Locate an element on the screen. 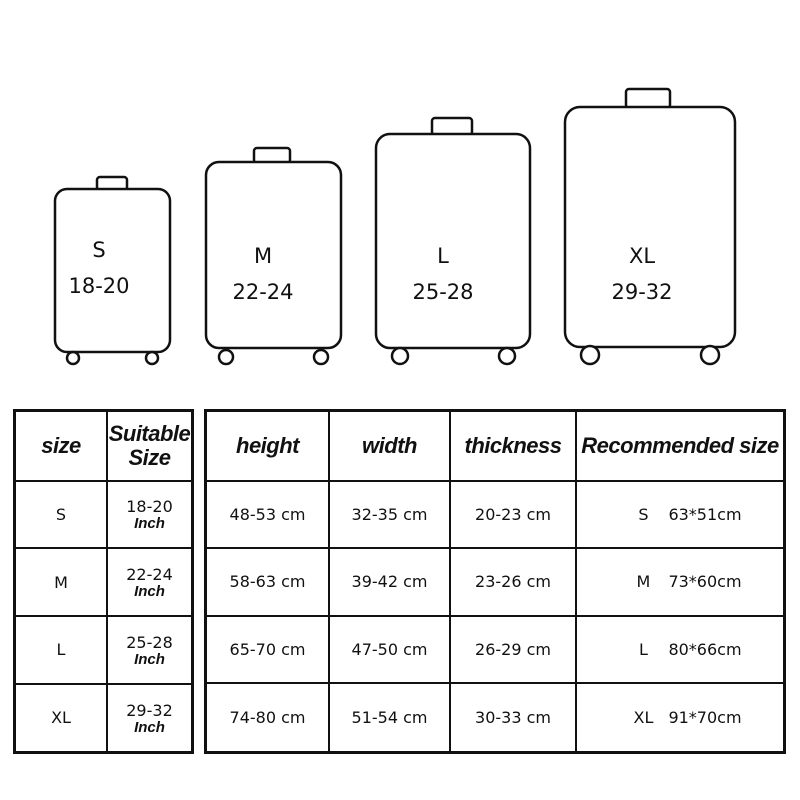  header-width: width is located at coordinates (389, 445).